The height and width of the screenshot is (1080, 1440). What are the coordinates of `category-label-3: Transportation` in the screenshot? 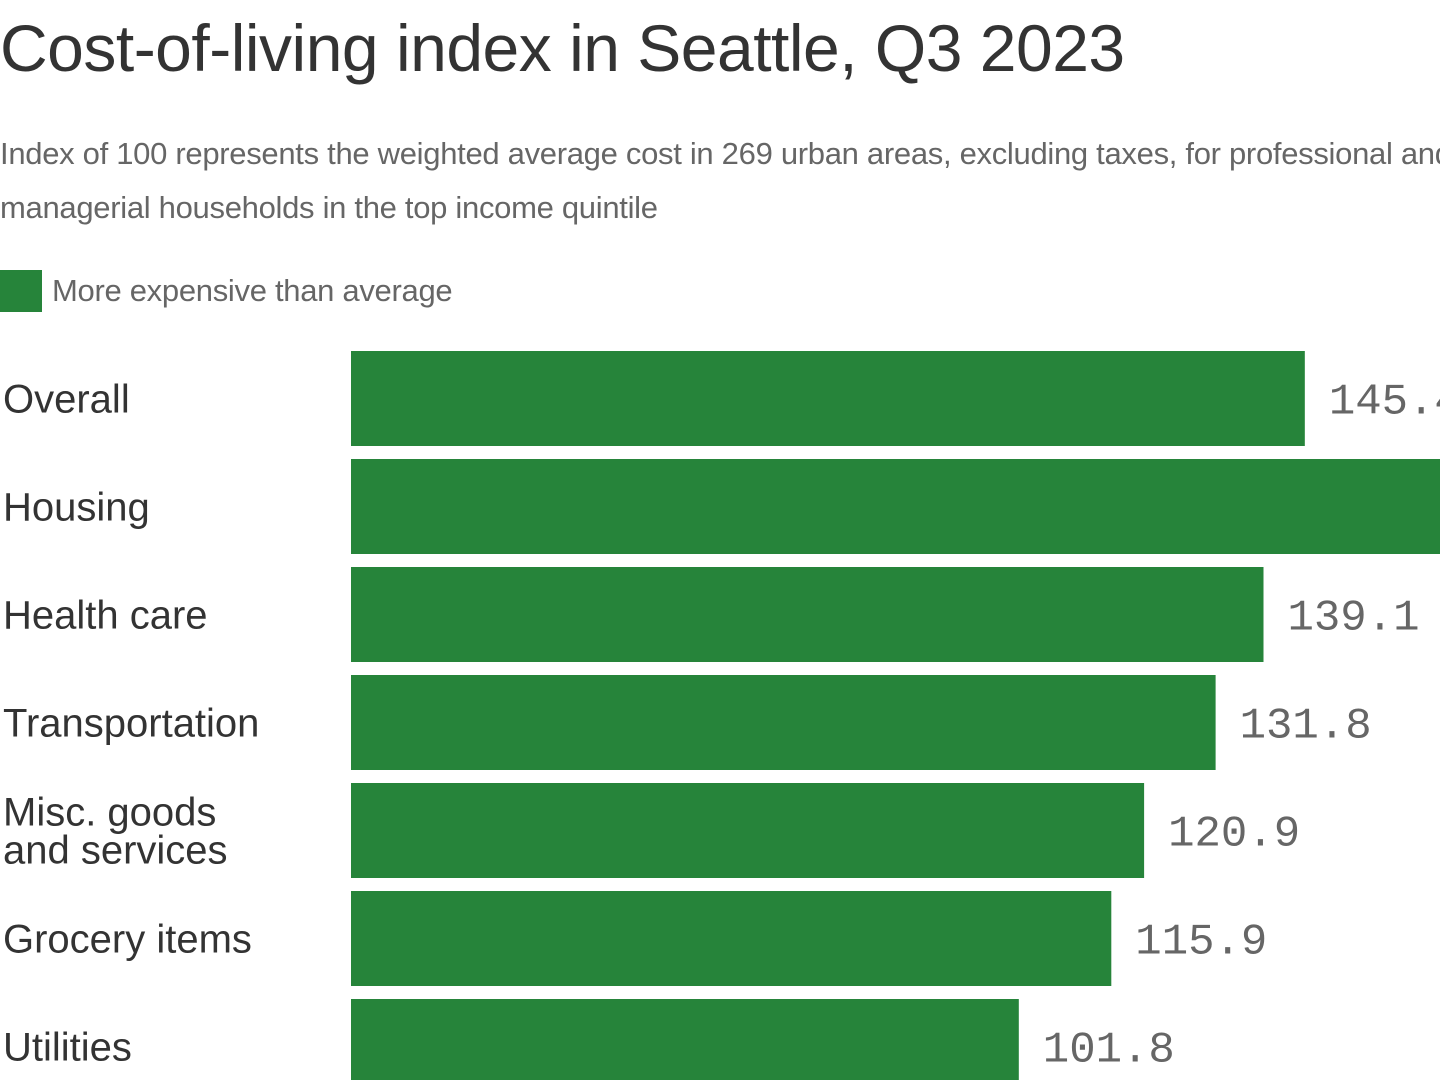 It's located at (131, 724).